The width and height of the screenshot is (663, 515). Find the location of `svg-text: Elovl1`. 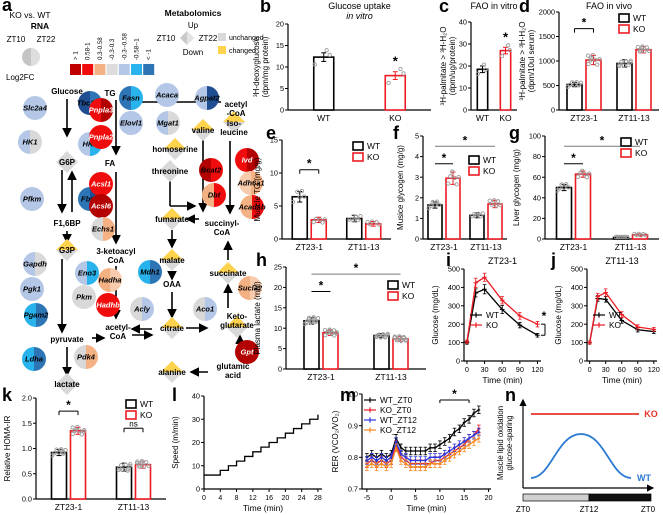

svg-text: Elovl1 is located at coordinates (131, 123).